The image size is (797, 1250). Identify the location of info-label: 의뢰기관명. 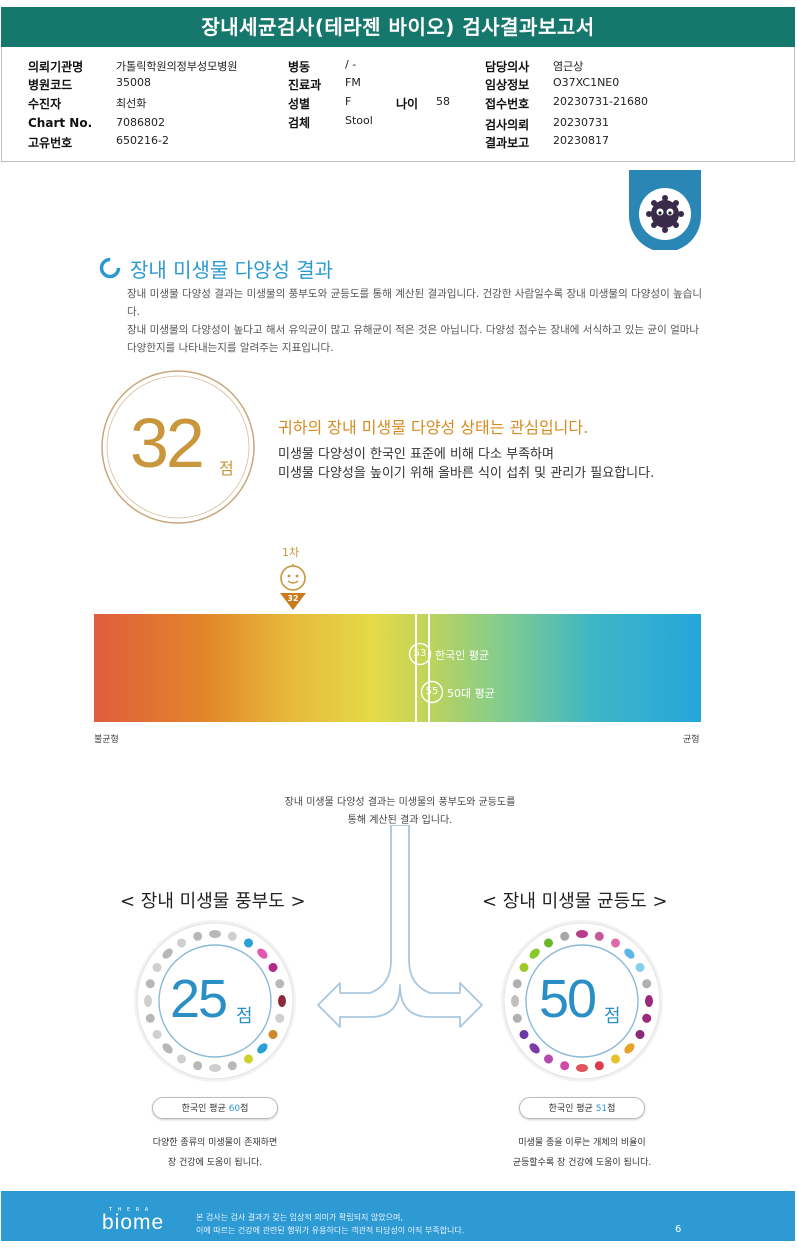
(56, 67).